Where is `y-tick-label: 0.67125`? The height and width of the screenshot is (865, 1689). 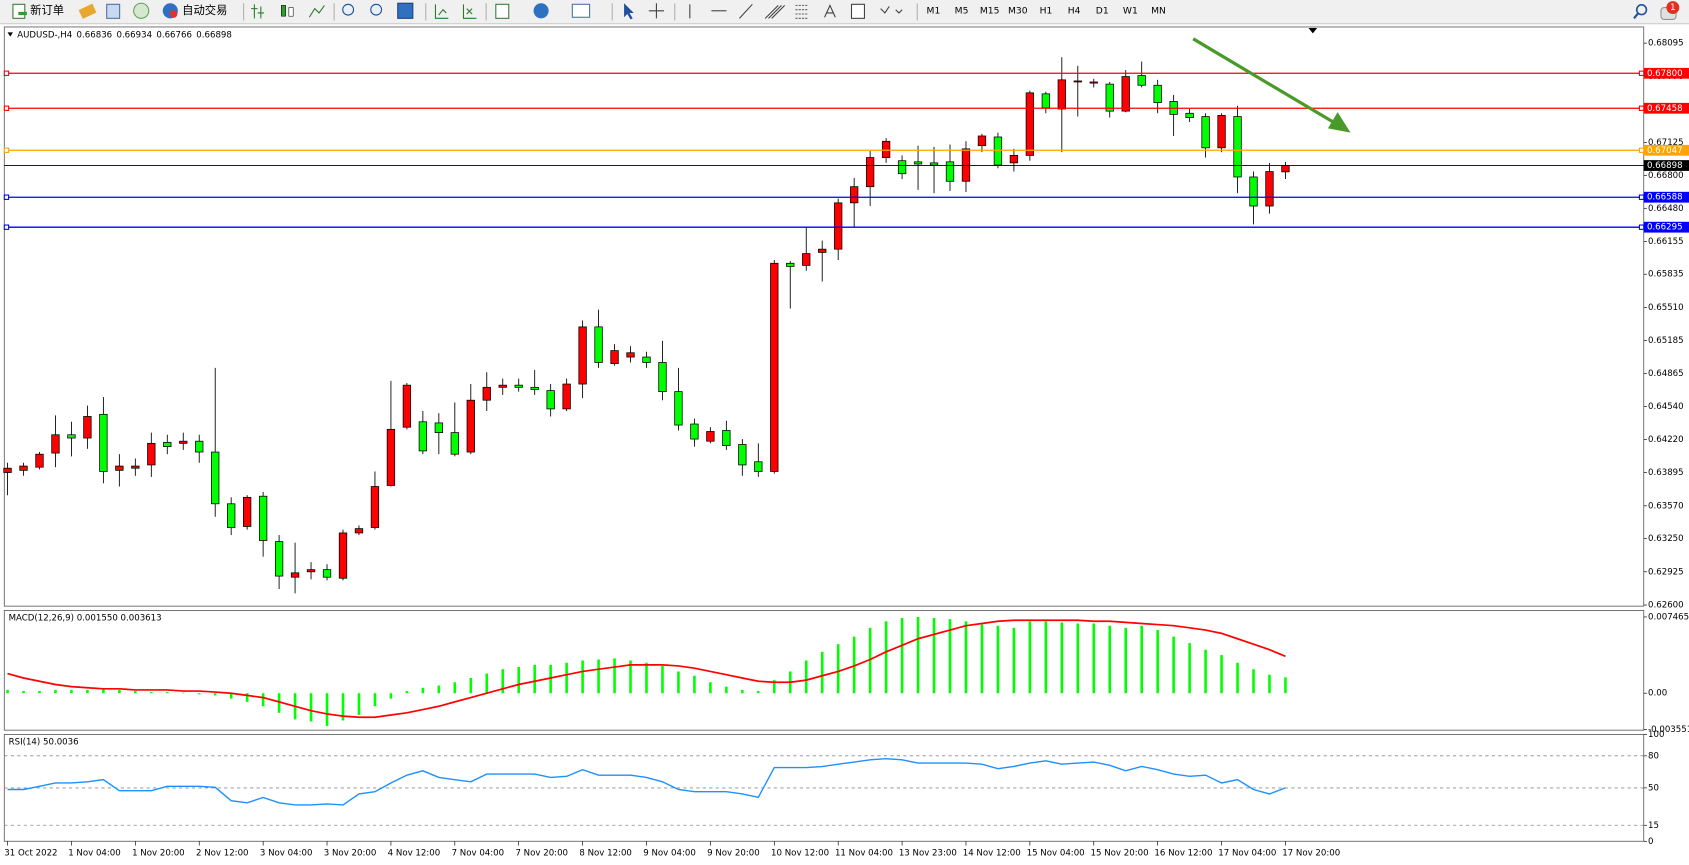 y-tick-label: 0.67125 is located at coordinates (1666, 143).